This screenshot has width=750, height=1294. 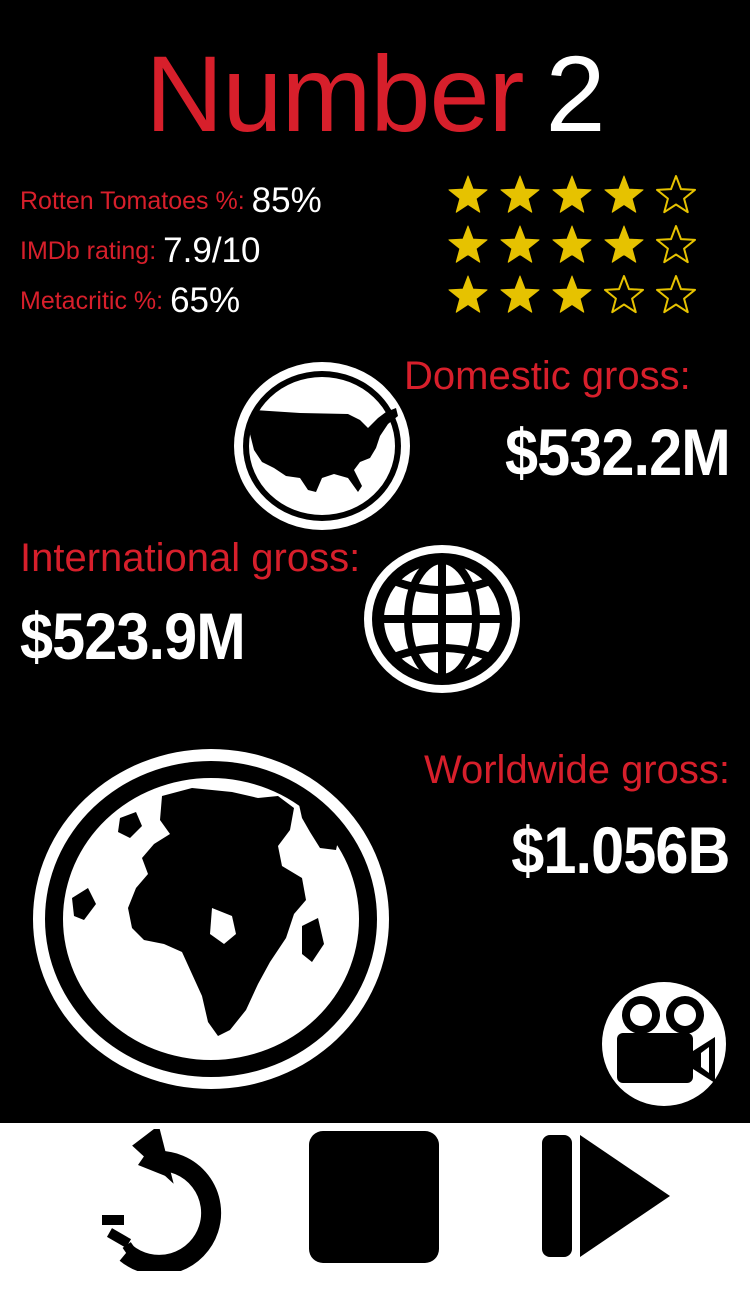 I want to click on page-title: Number 2, so click(x=375, y=94).